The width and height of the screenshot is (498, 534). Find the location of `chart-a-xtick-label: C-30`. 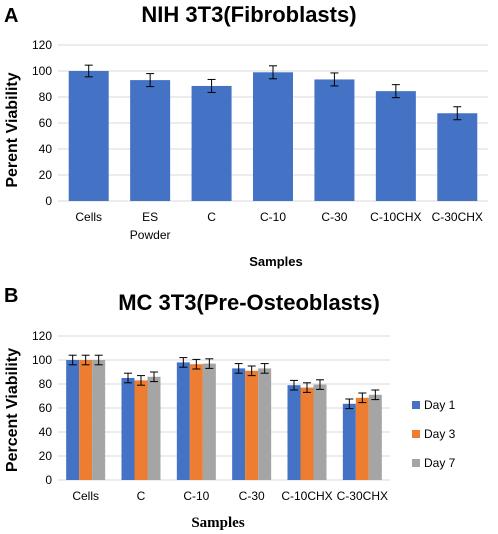

chart-a-xtick-label: C-30 is located at coordinates (334, 217).